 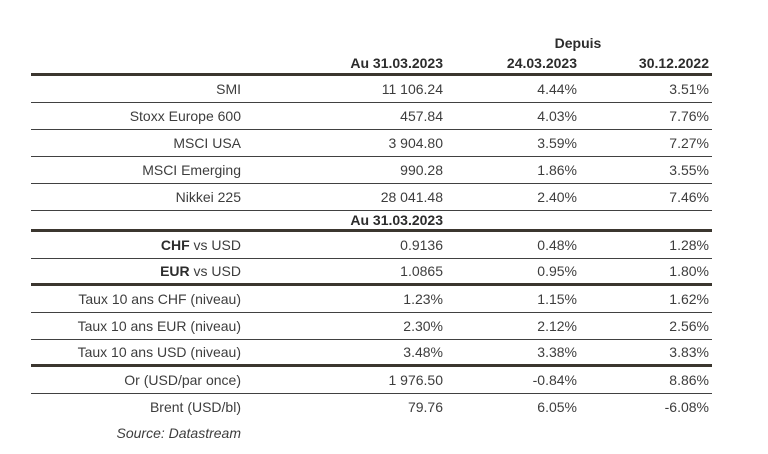 What do you see at coordinates (179, 433) in the screenshot?
I see `source-label: Source: Datastream` at bounding box center [179, 433].